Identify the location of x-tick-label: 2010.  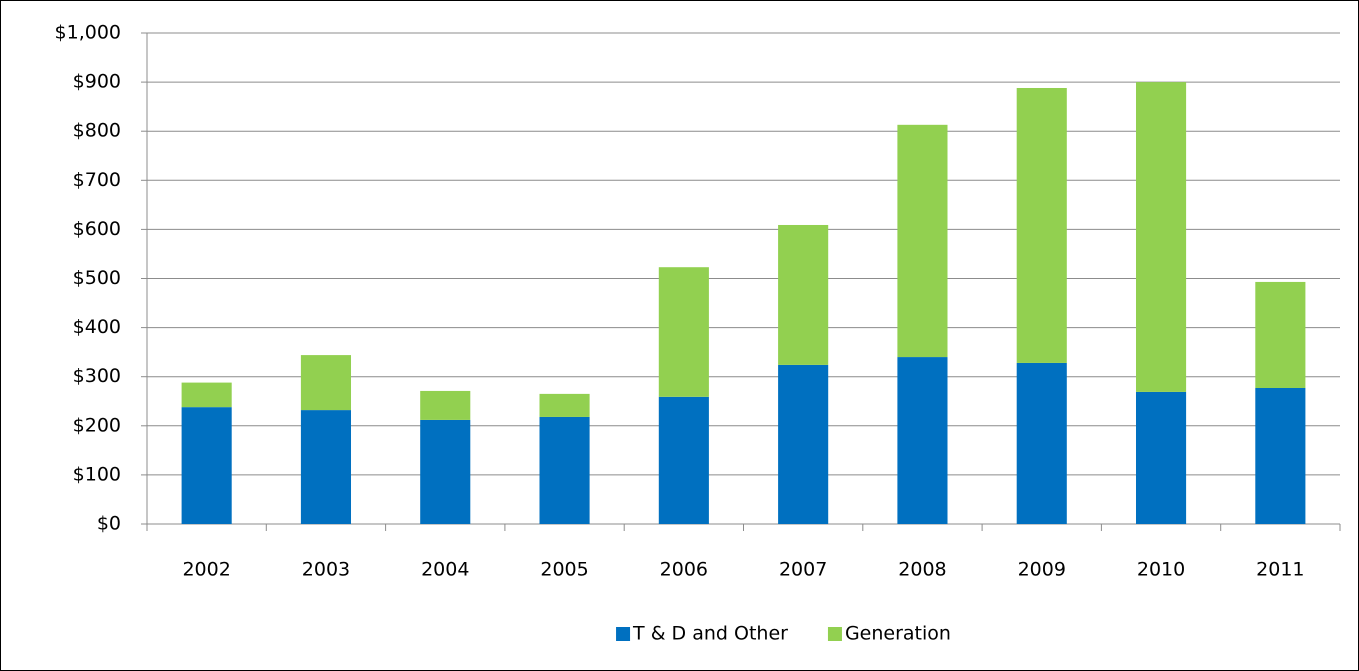
(1161, 570).